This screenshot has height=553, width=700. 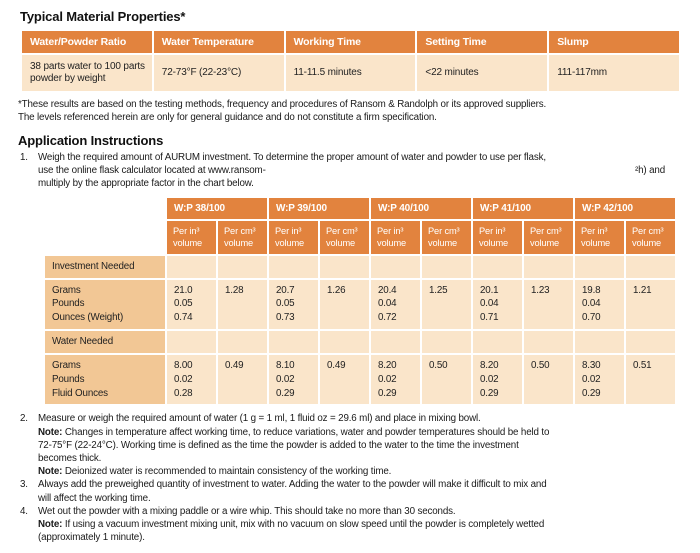 I want to click on empty-corner-cell, so click(x=105, y=225).